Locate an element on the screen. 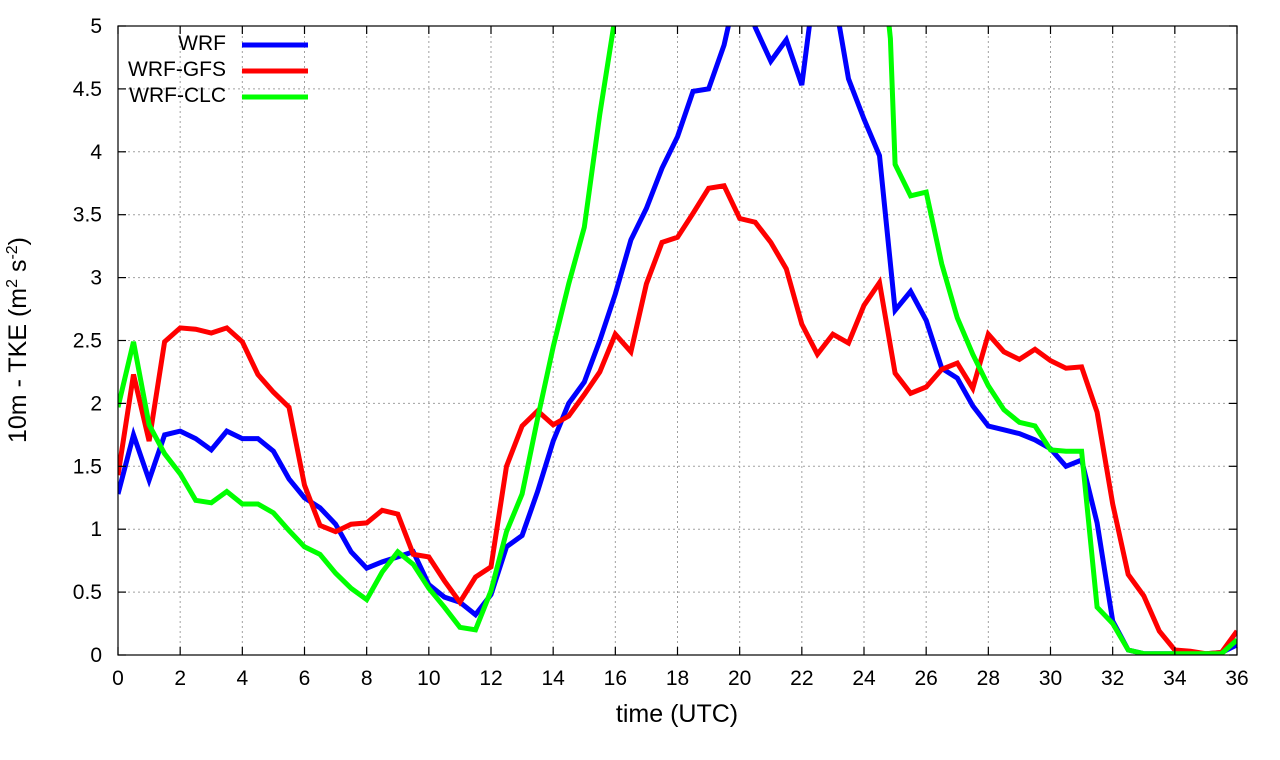  legend-label-wrf-gfs: WRF-GFS is located at coordinates (177, 69).